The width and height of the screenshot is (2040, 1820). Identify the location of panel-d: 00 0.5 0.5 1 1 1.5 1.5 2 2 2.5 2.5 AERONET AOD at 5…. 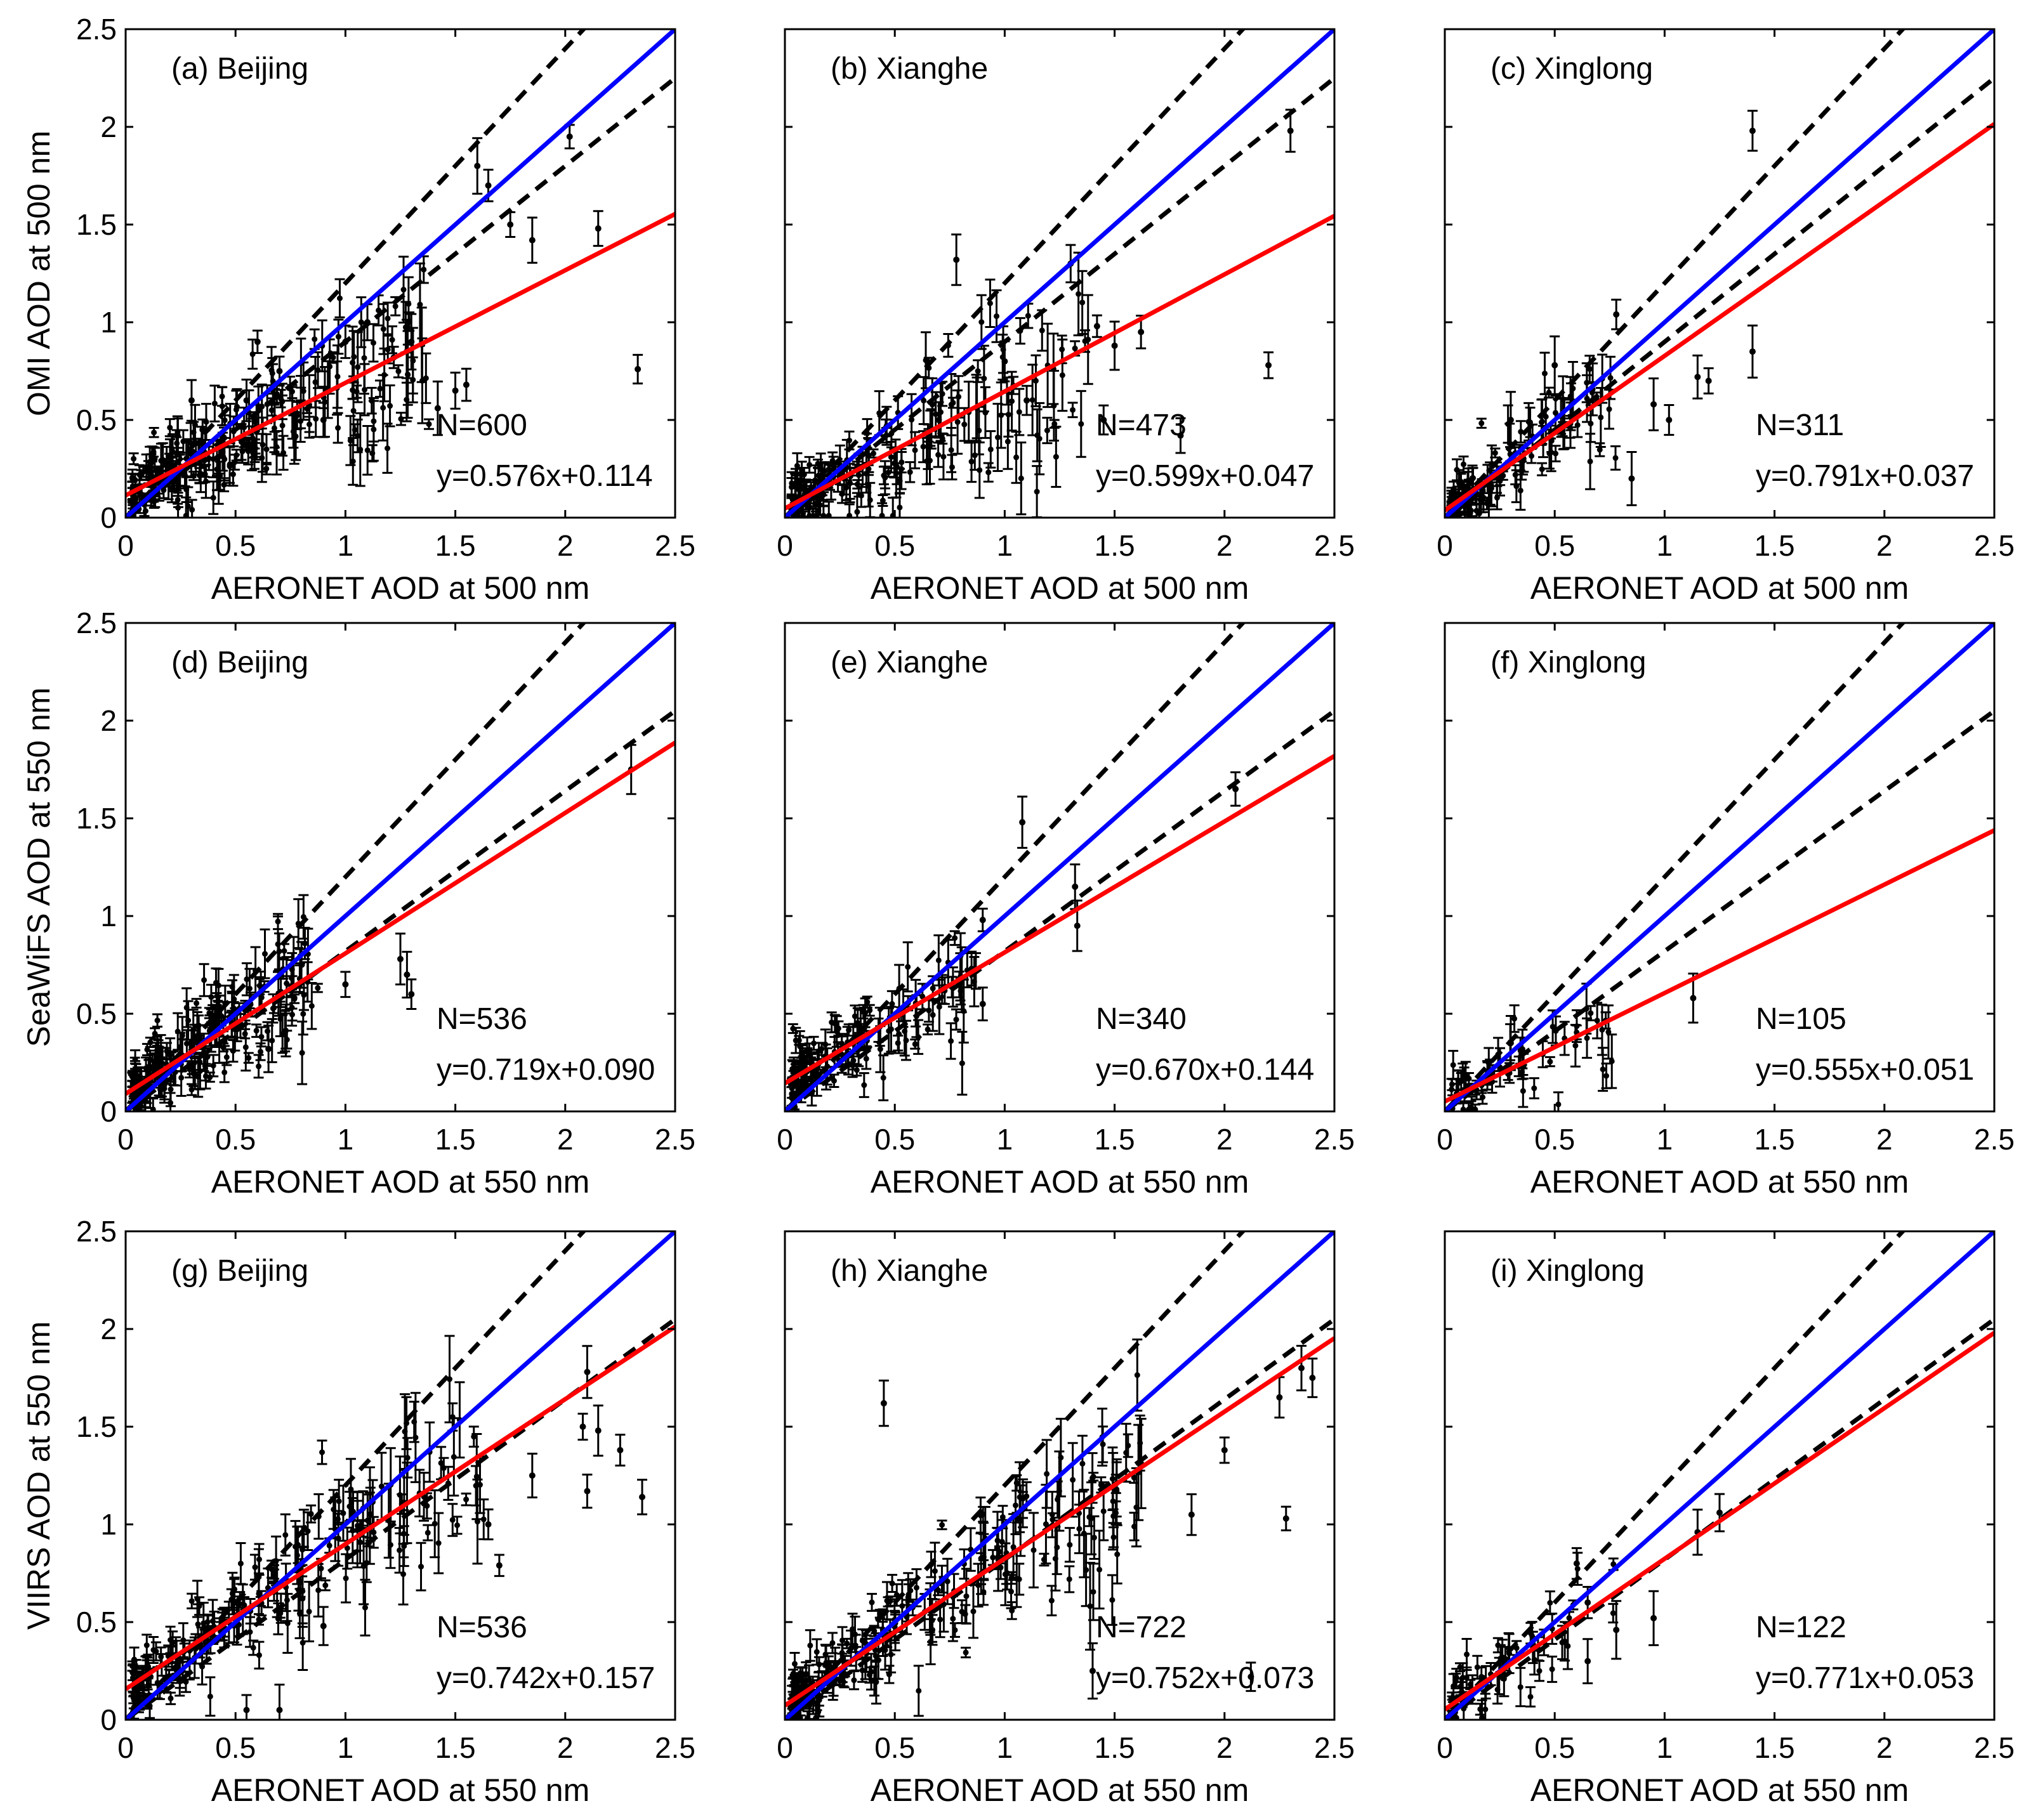
(358, 903).